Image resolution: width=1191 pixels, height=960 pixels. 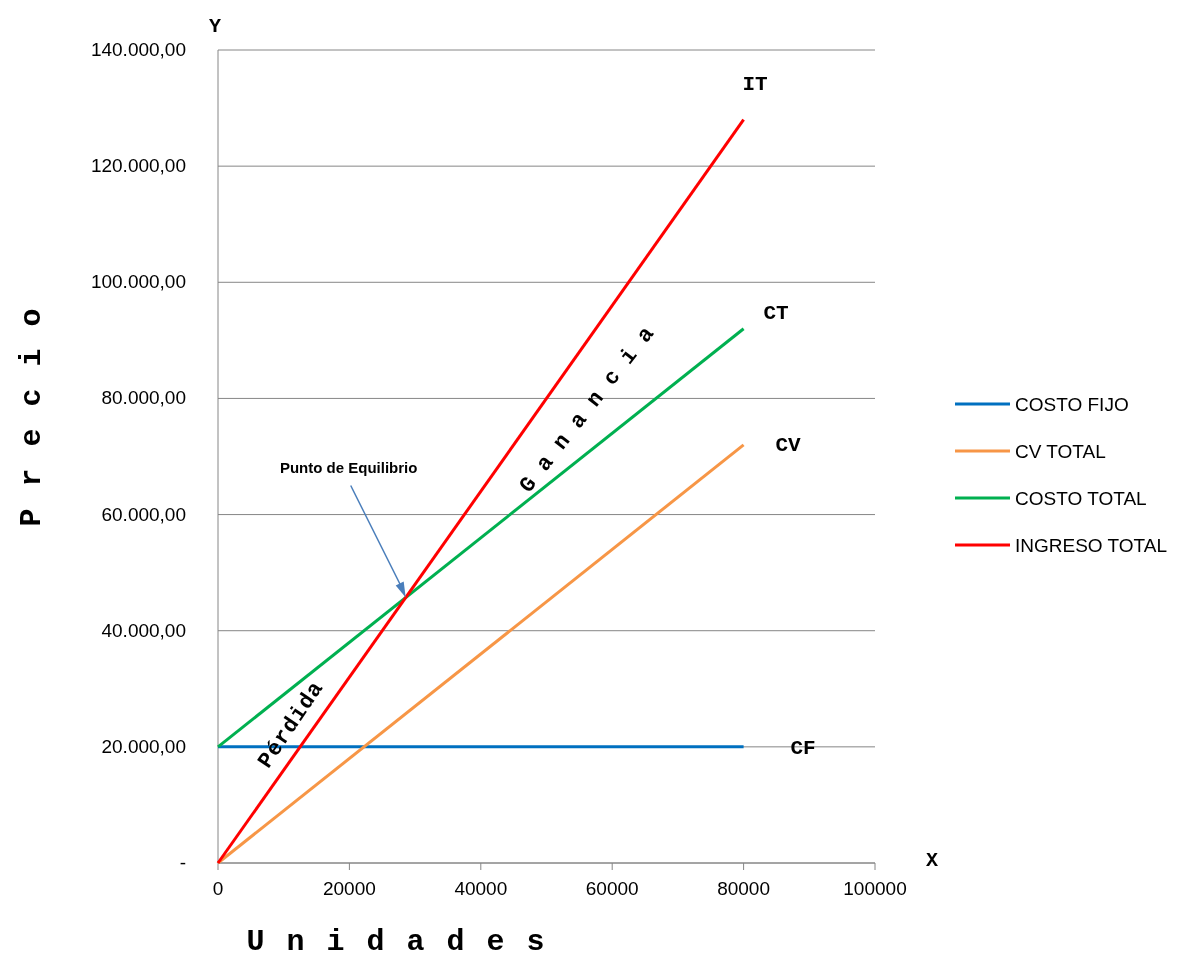 What do you see at coordinates (138, 282) in the screenshot?
I see `y-tick-label: 100.000,00` at bounding box center [138, 282].